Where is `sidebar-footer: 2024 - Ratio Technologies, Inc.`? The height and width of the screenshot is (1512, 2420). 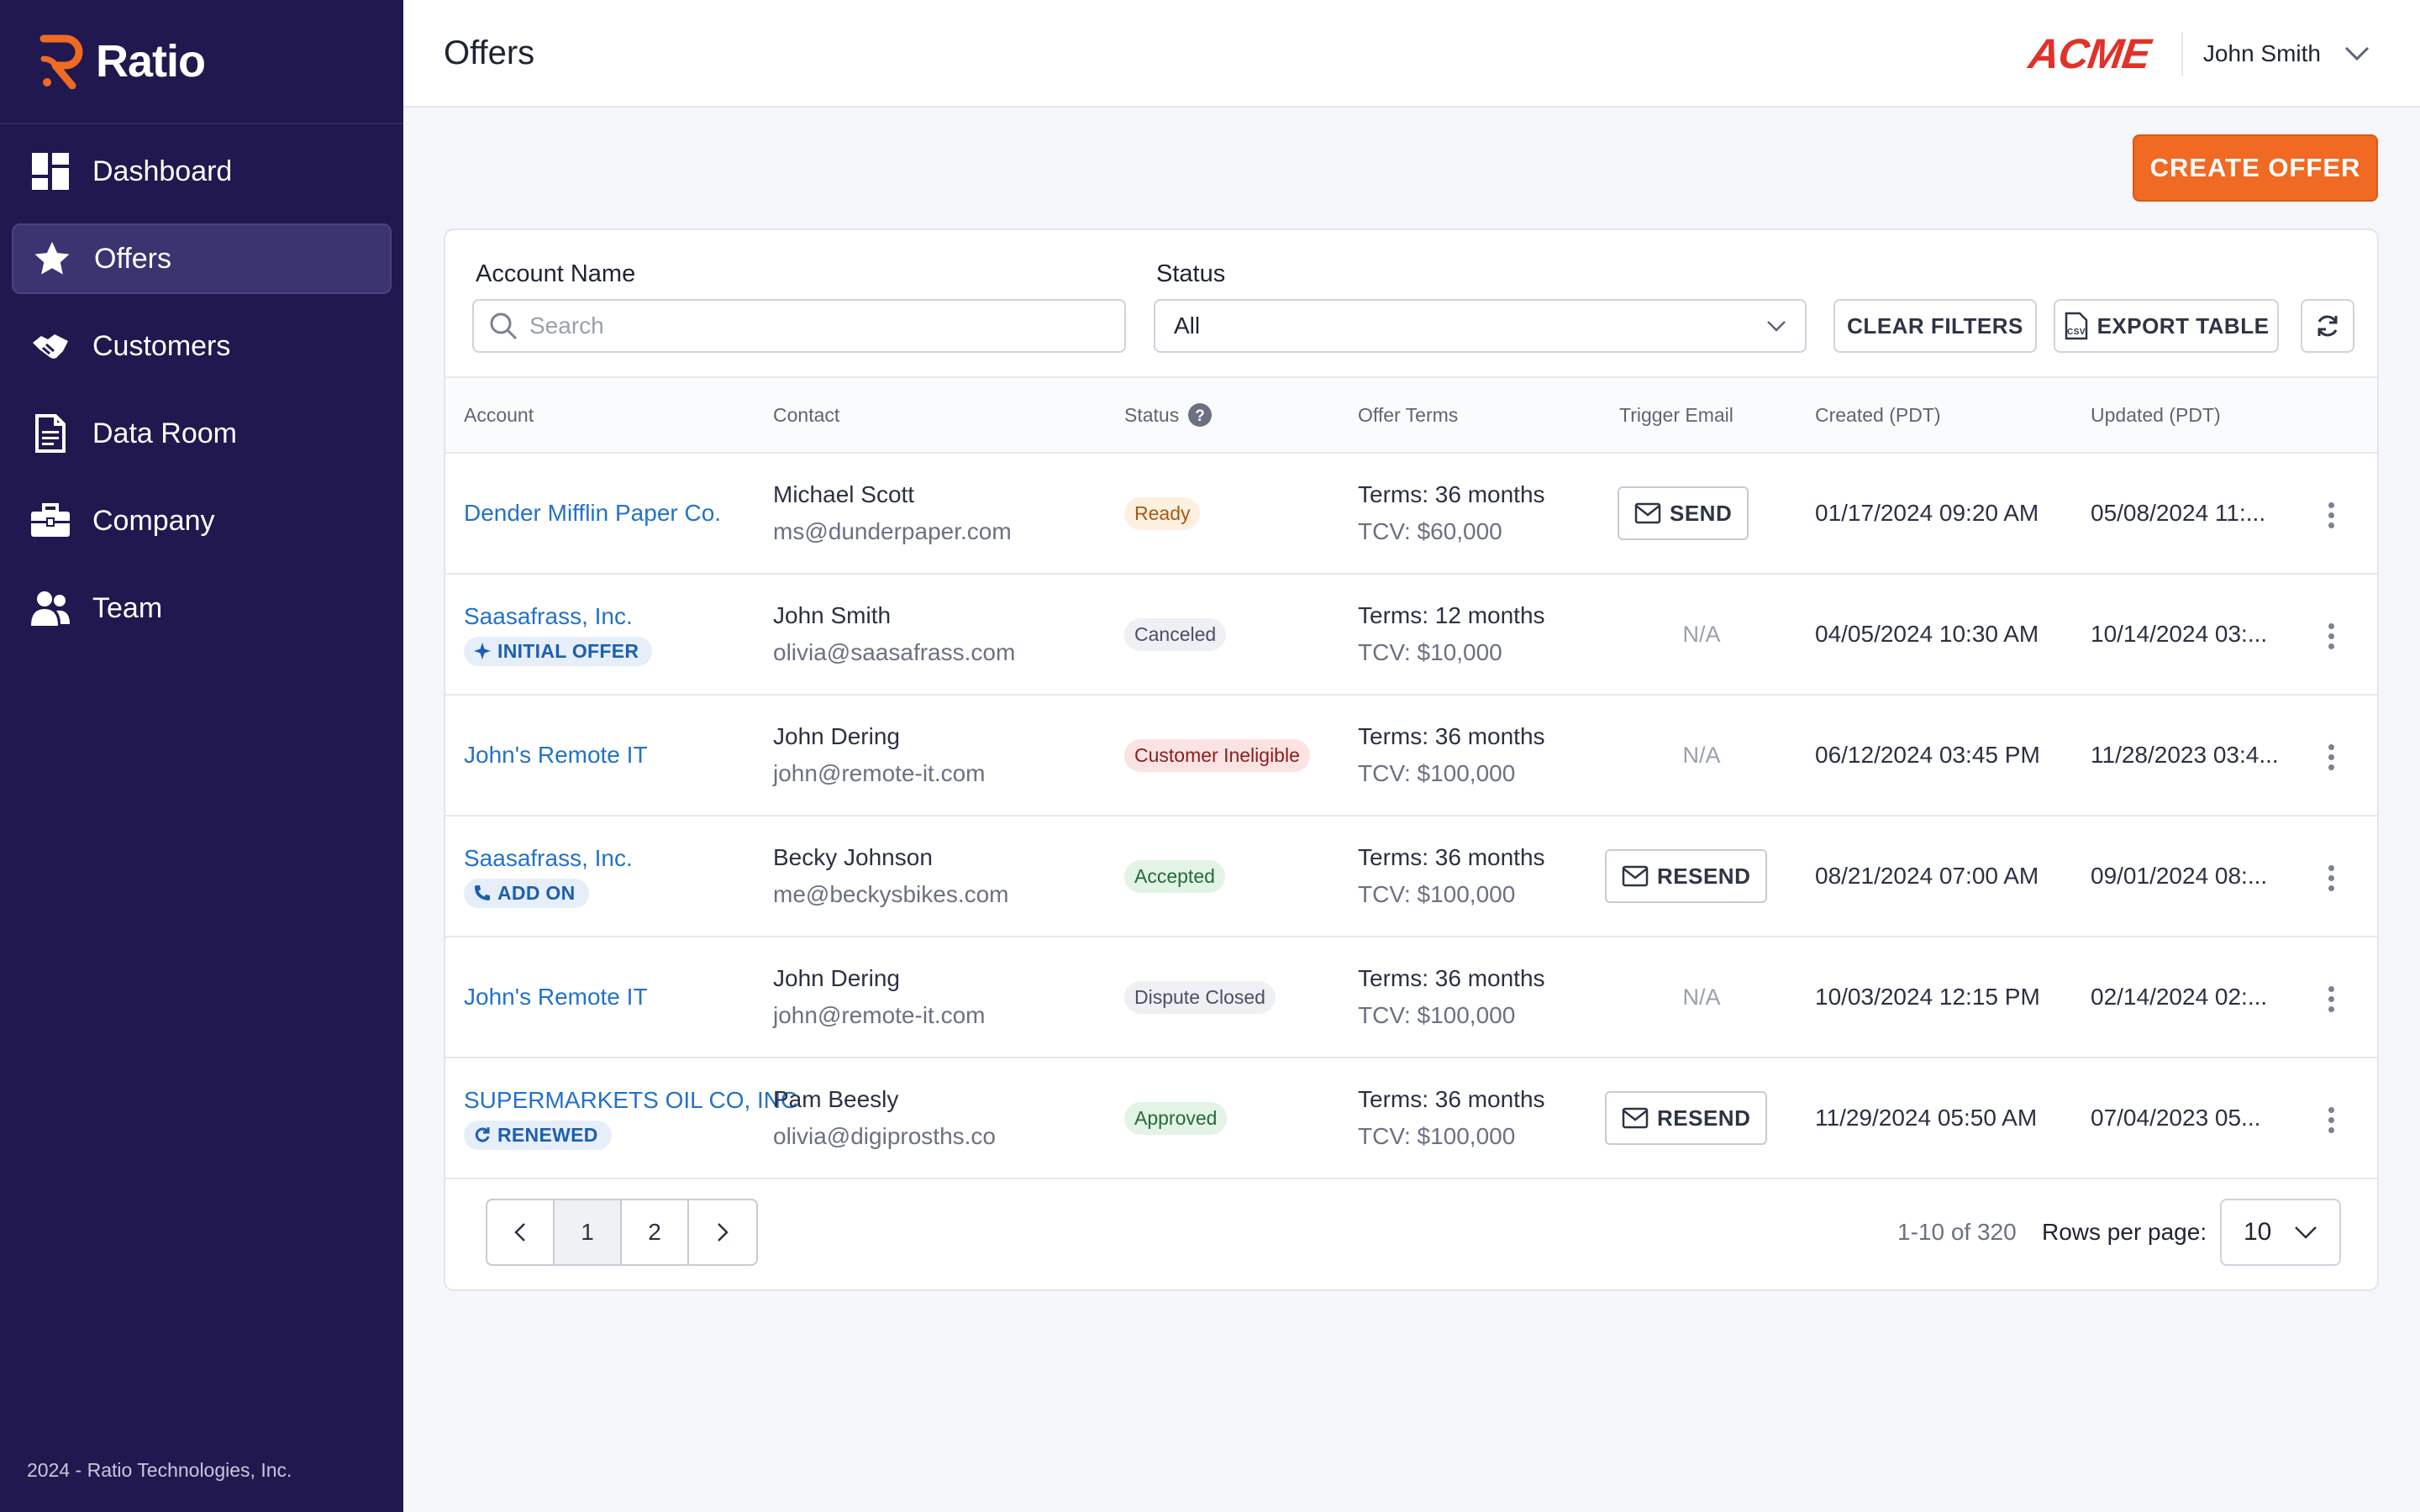
sidebar-footer: 2024 - Ratio Technologies, Inc. is located at coordinates (159, 1470).